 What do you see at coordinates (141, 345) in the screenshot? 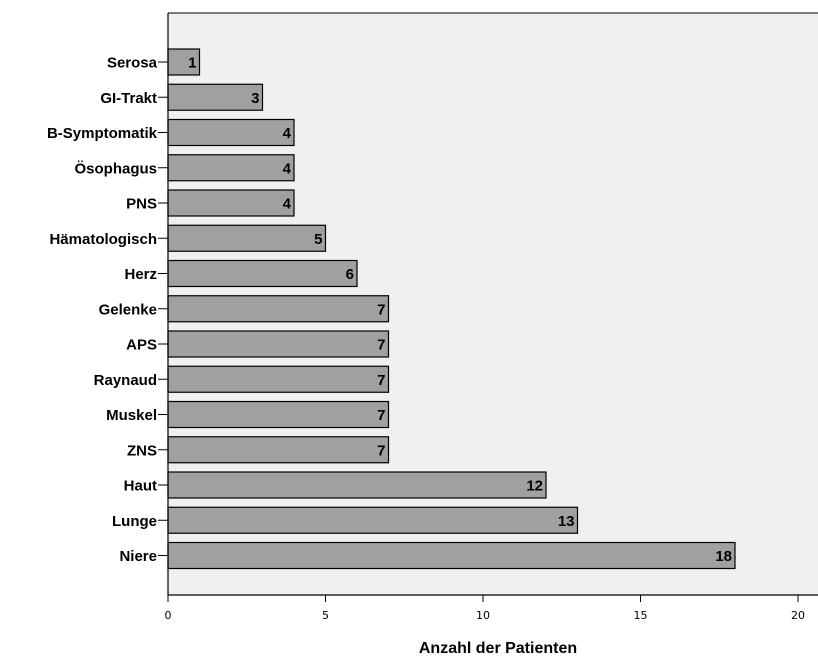
I see `category-label: APS` at bounding box center [141, 345].